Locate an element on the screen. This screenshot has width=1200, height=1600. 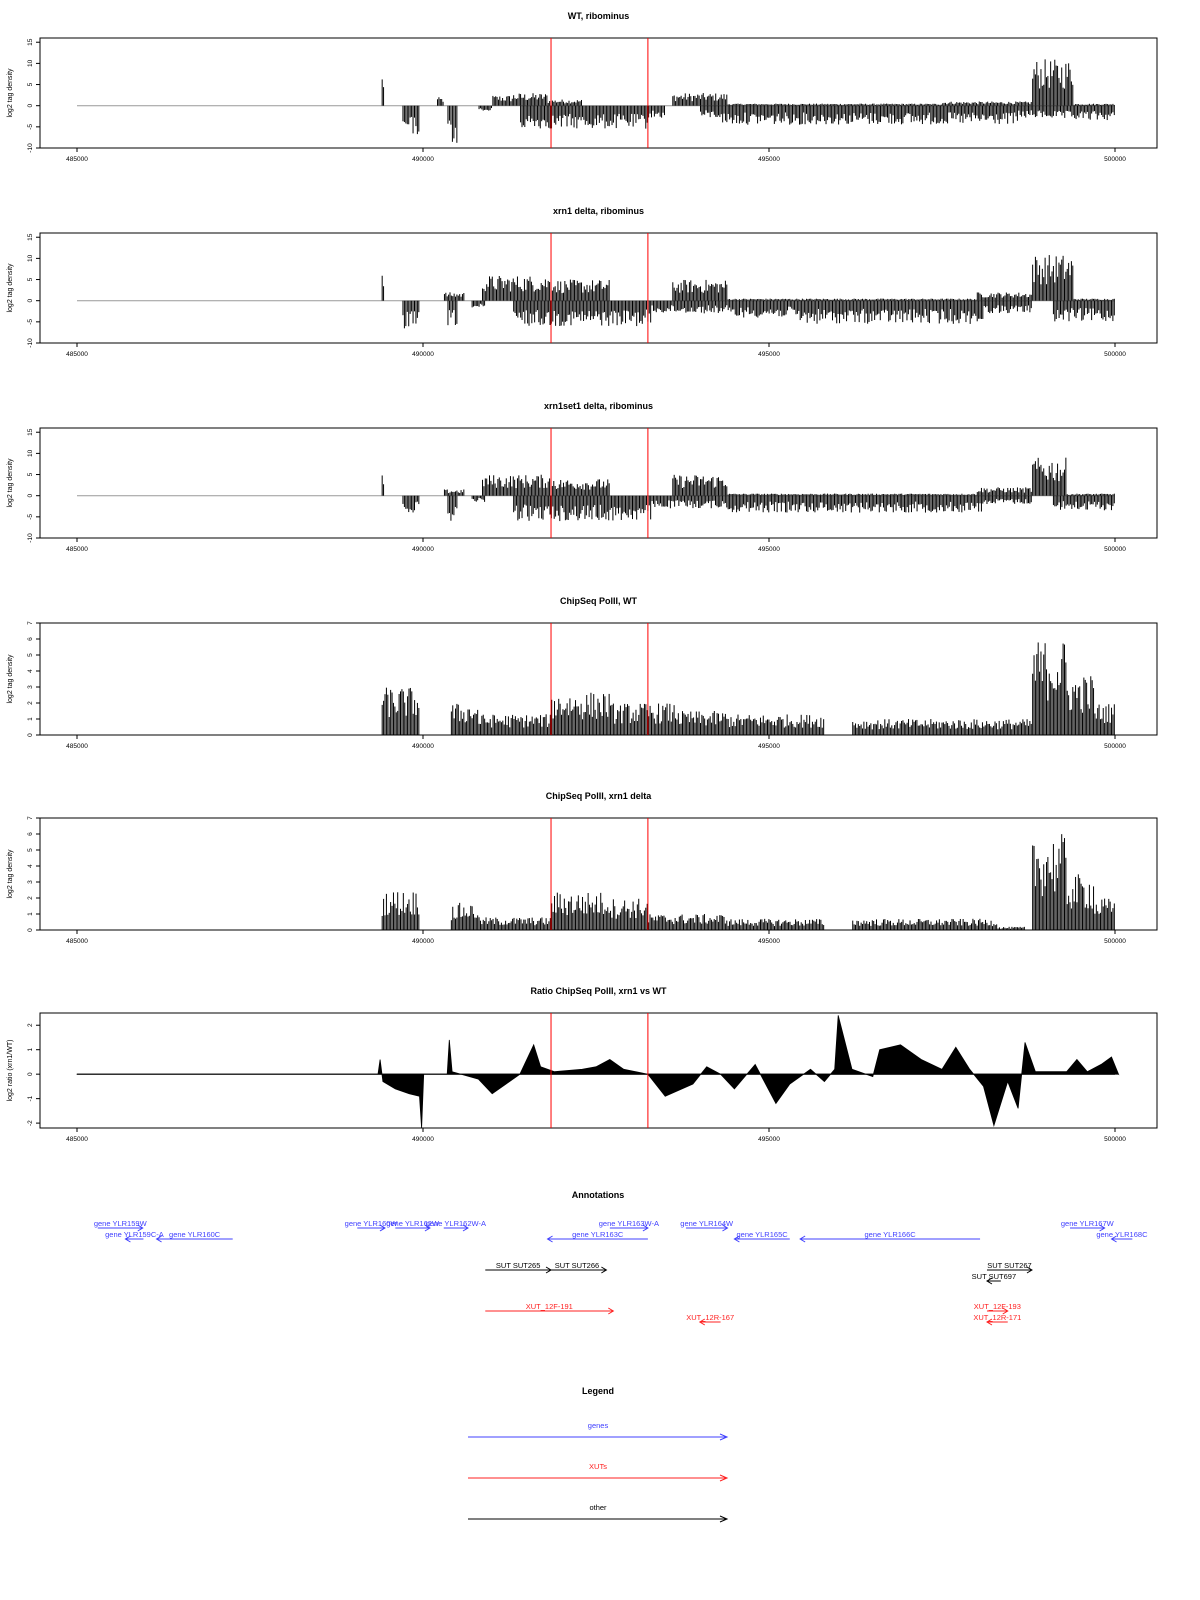
gene-arrow-label: gene YLR159W is located at coordinates (121, 1223).